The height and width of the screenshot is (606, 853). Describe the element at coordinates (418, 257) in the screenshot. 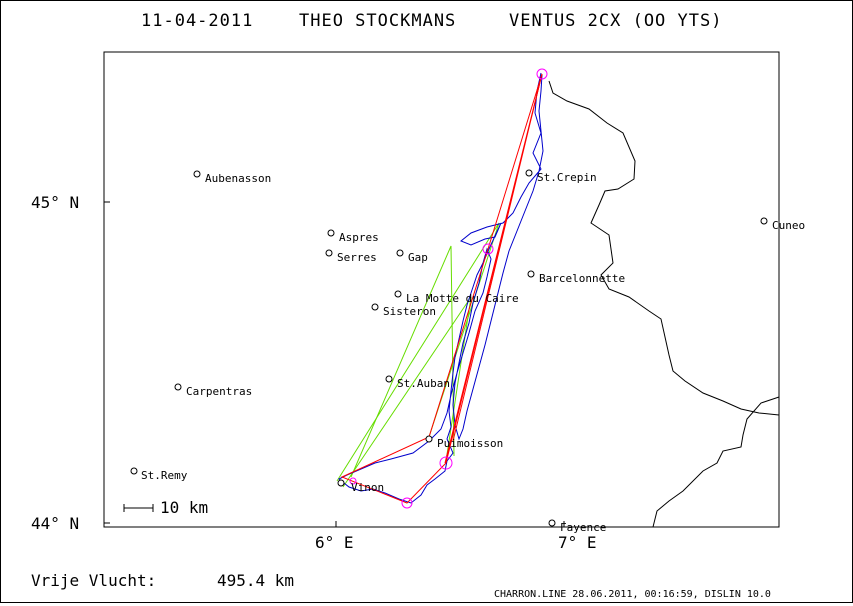

I see `town-label: Gap` at that location.